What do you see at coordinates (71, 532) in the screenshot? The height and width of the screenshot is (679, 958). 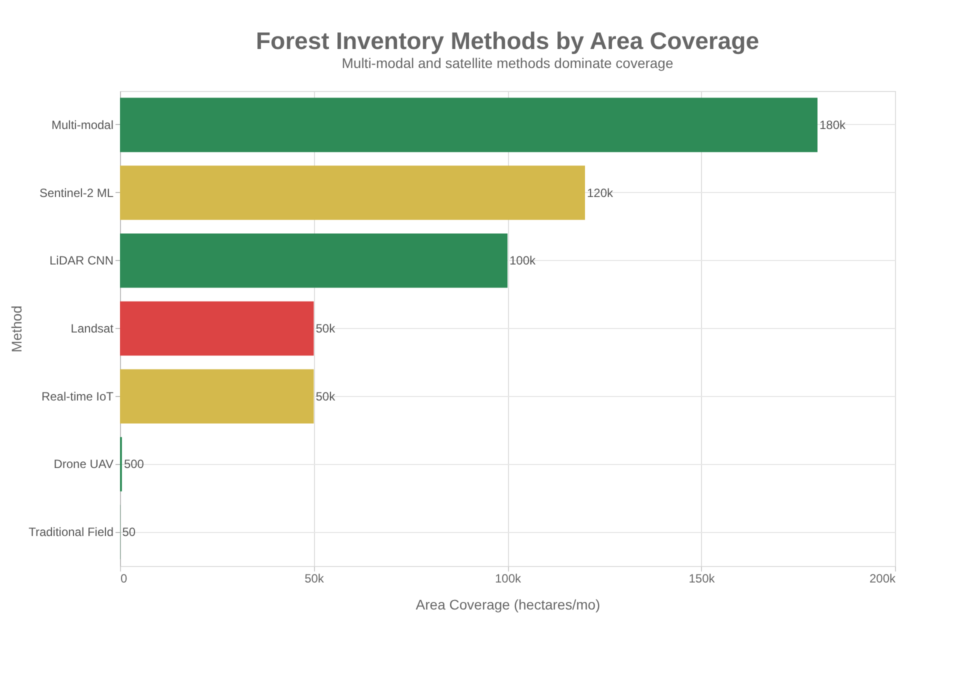 I see `y-tick-label: Traditional Field` at bounding box center [71, 532].